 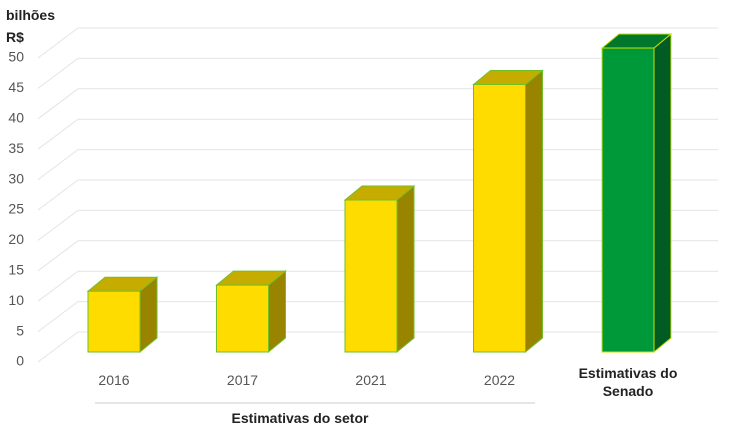 What do you see at coordinates (20, 330) in the screenshot?
I see `y-tick-label: 5` at bounding box center [20, 330].